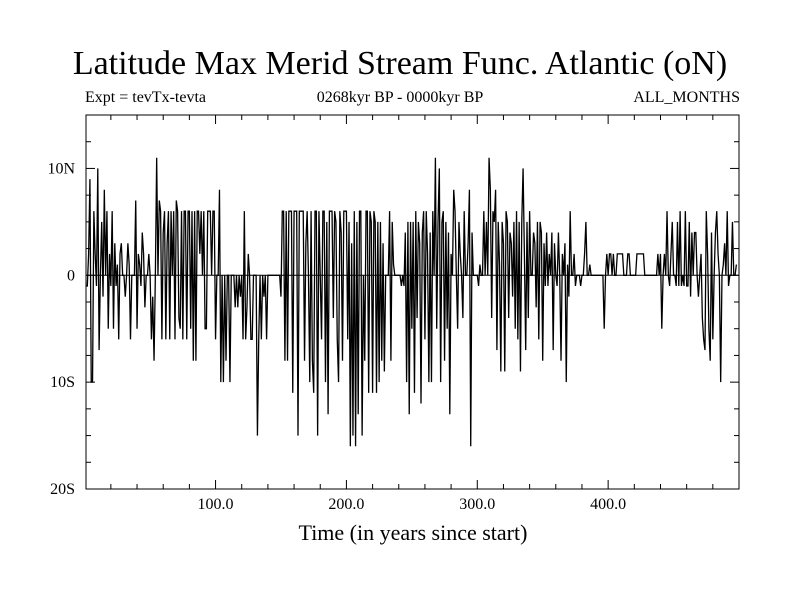 This screenshot has width=800, height=600. Describe the element at coordinates (216, 504) in the screenshot. I see `x-tick-label: 100.0` at that location.